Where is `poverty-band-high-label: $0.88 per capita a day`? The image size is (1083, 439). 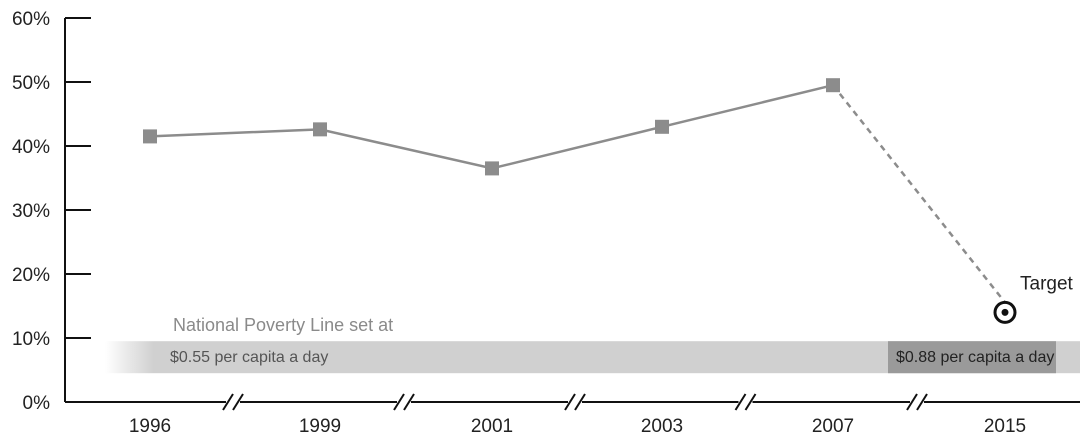 poverty-band-high-label: $0.88 per capita a day is located at coordinates (975, 357).